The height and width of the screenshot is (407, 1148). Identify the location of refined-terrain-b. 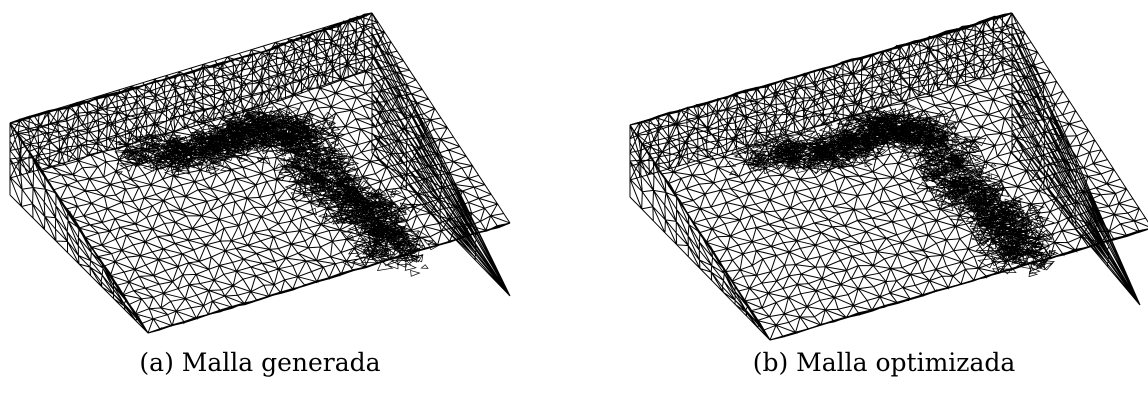
(891, 190).